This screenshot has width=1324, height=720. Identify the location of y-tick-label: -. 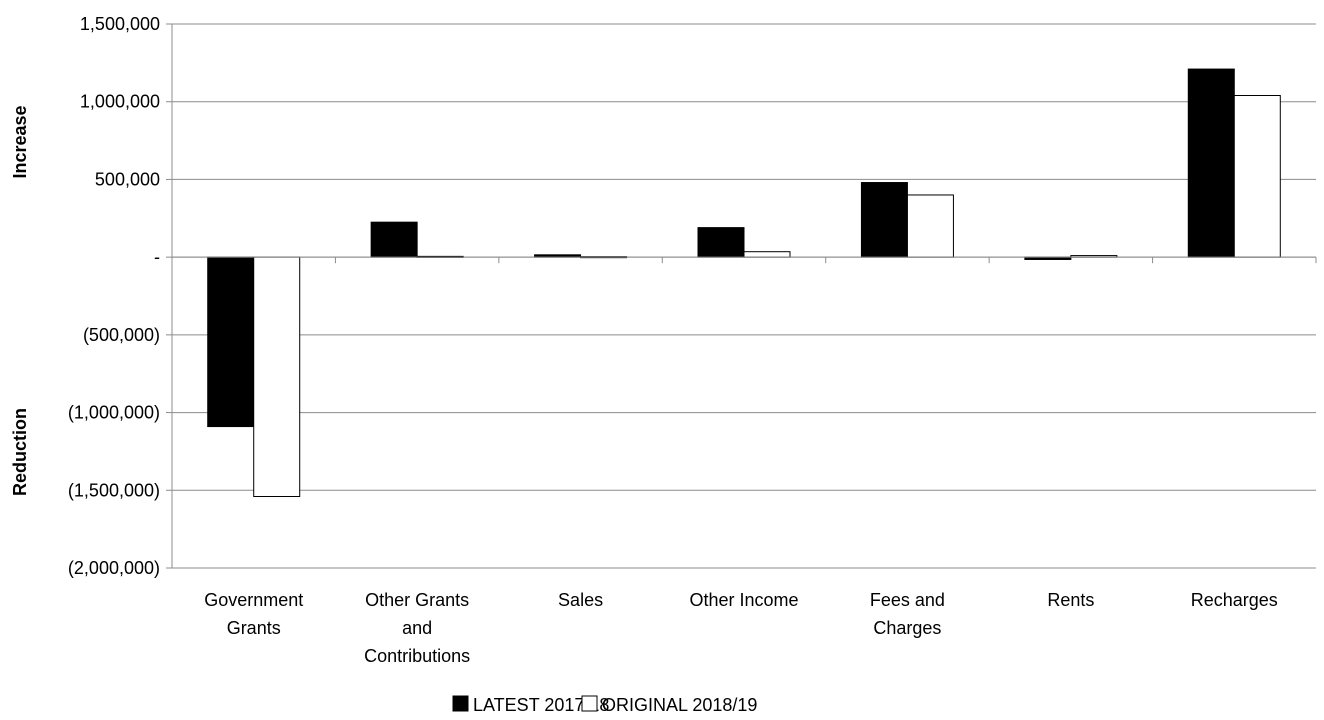
(157, 257).